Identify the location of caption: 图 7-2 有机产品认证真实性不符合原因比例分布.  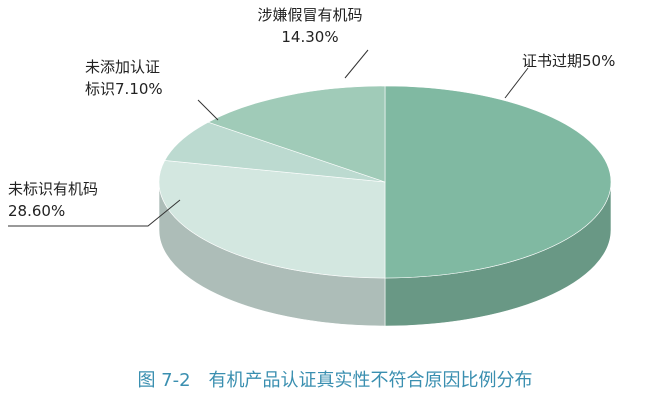
(335, 380).